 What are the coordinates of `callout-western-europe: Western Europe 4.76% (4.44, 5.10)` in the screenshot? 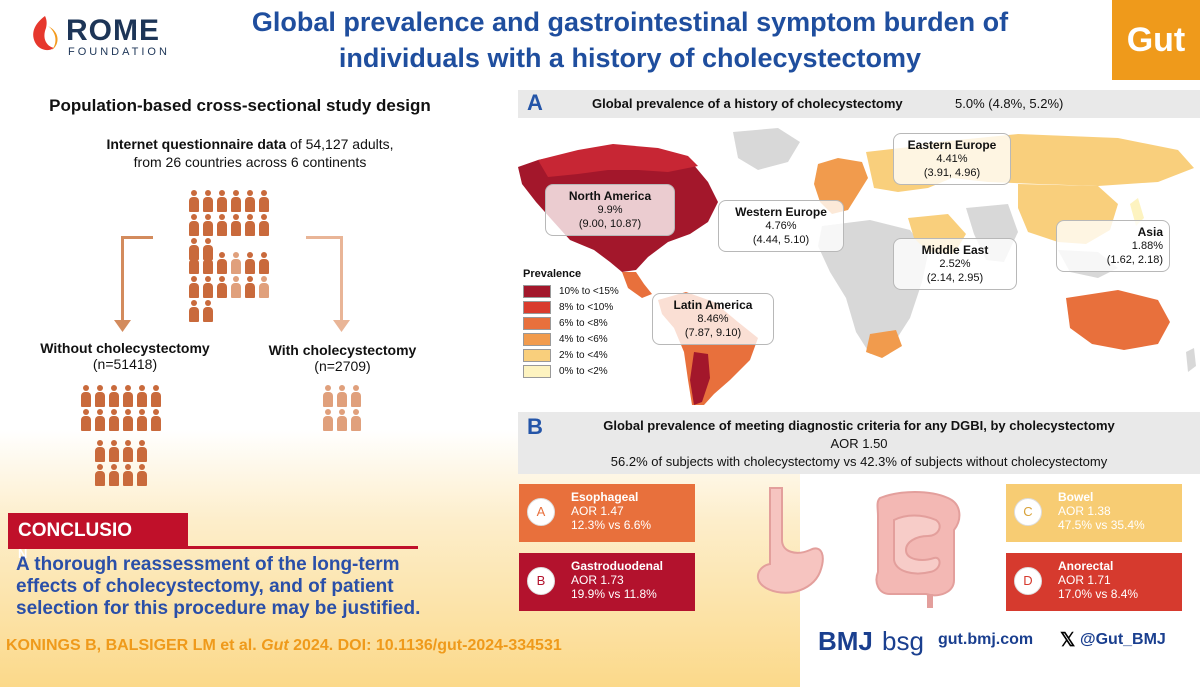 It's located at (781, 226).